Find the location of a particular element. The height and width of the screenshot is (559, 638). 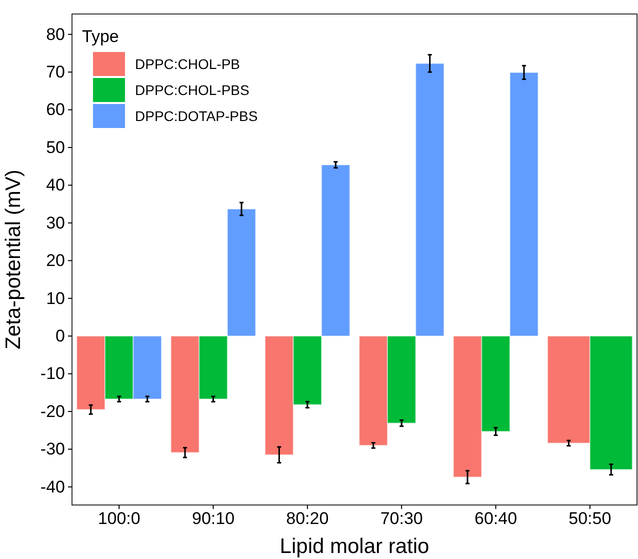

x-tick-label: 80:20 is located at coordinates (307, 518).